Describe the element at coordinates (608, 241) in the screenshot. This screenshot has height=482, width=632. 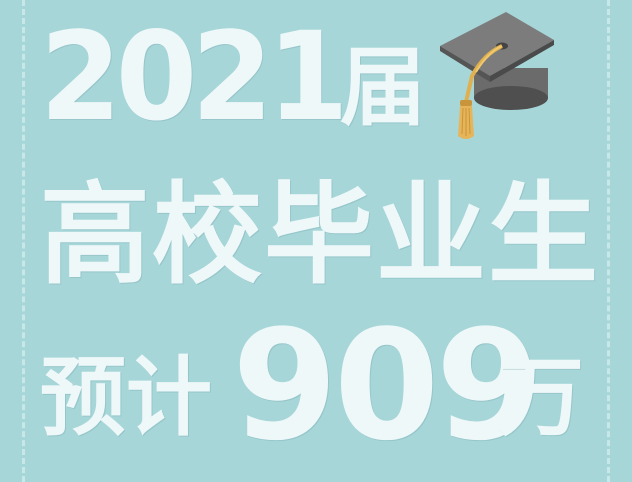
I see `right-dashed-border` at that location.